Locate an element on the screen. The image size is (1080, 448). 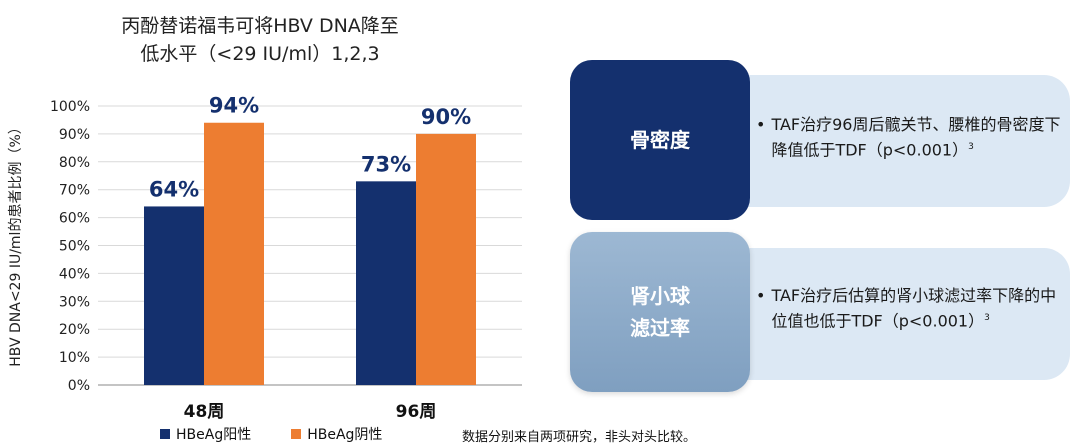
y-tick-label: 100% is located at coordinates (70, 107).